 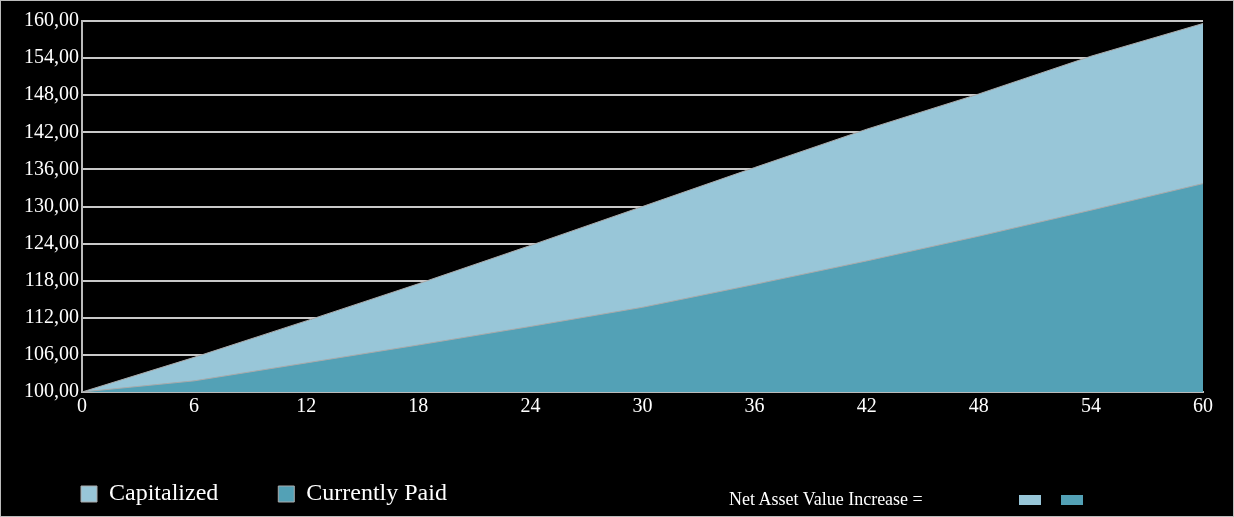 I want to click on x-tick-label: 30, so click(x=642, y=405).